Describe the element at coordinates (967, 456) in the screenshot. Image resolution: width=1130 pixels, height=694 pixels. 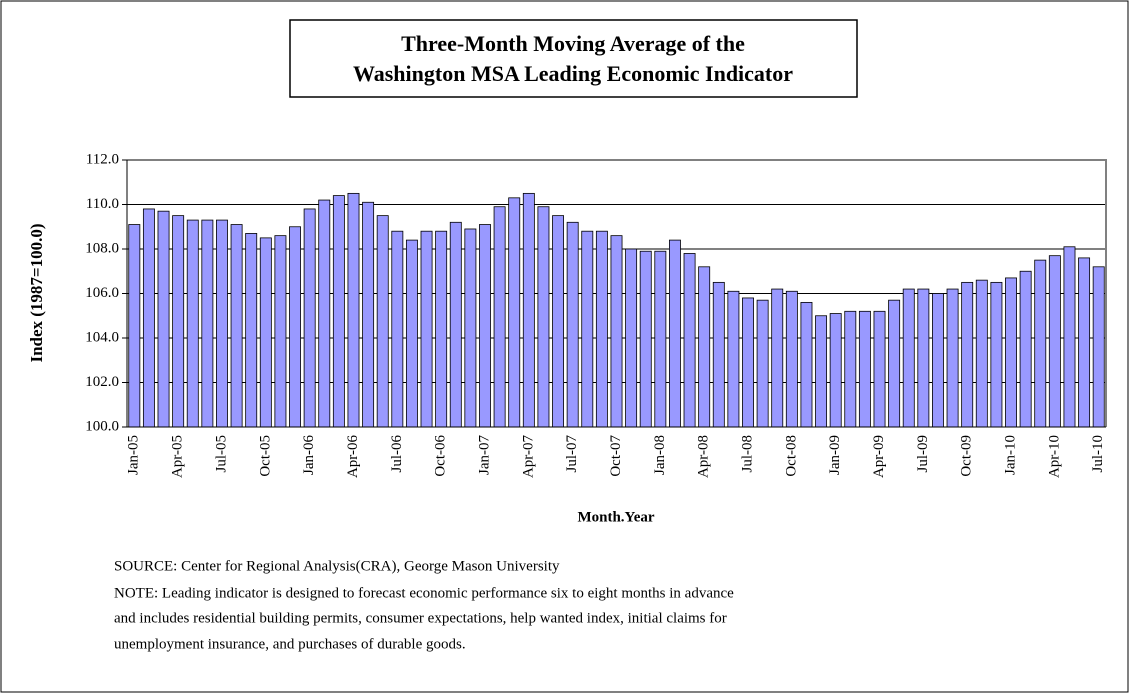
I see `x-tick-label: Oct-09` at that location.